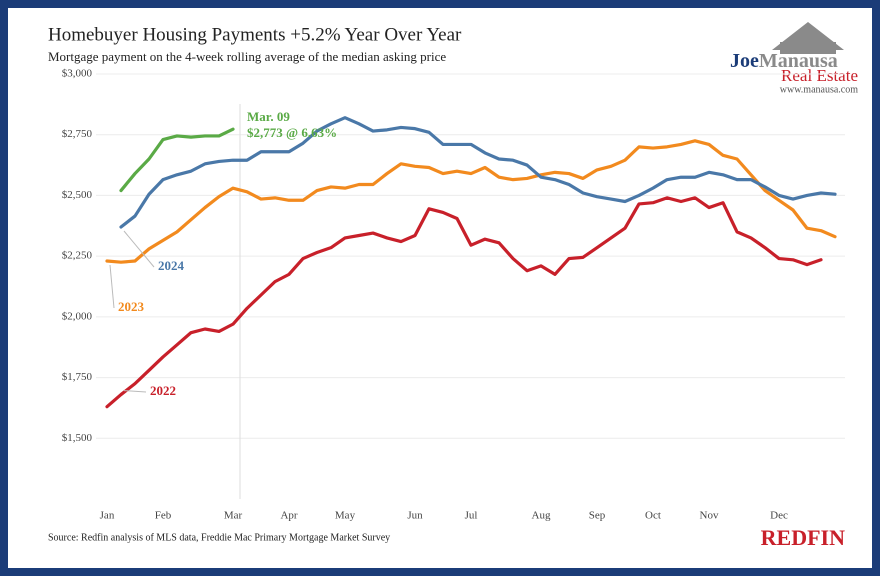 This screenshot has width=880, height=576. Describe the element at coordinates (471, 516) in the screenshot. I see `x-tick-label: Jul` at that location.